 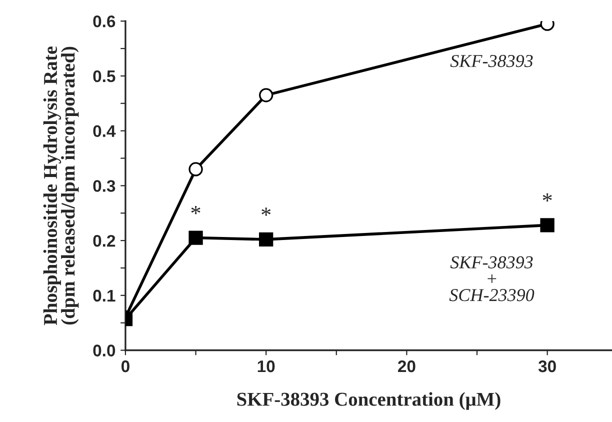 What do you see at coordinates (104, 186) in the screenshot?
I see `y-tick-label: 0.3` at bounding box center [104, 186].